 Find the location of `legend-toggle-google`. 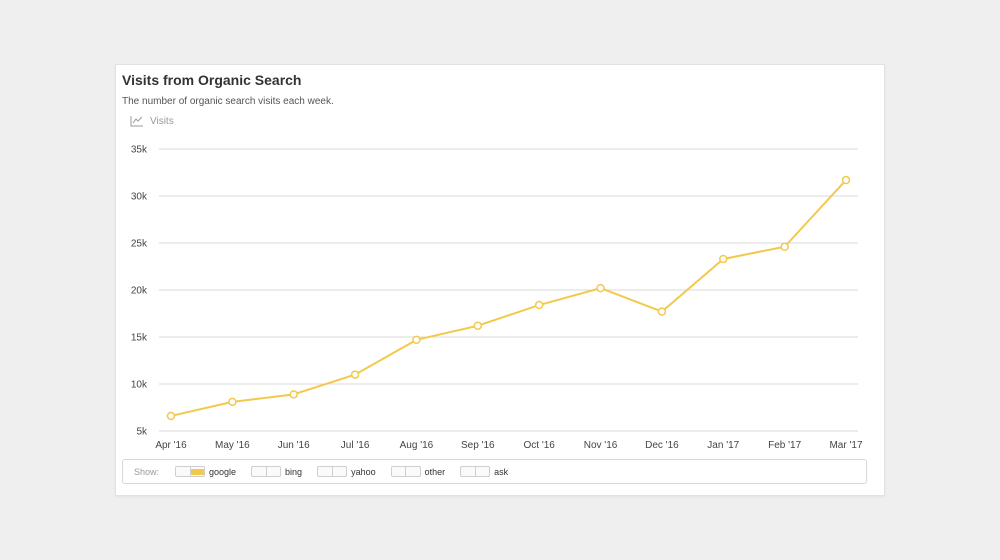

legend-toggle-google is located at coordinates (190, 471).